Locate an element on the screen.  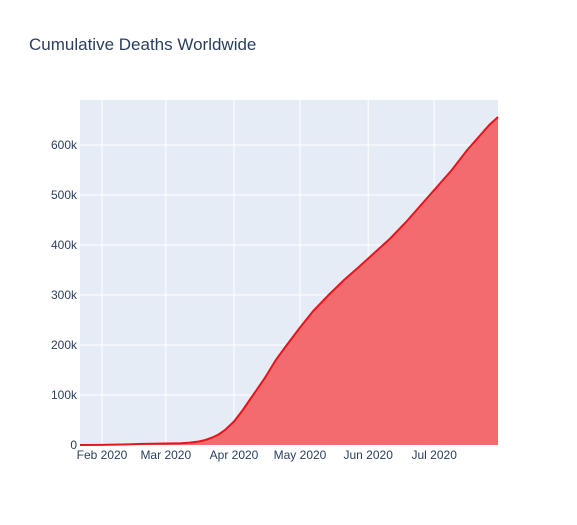
y-tick-label: 200k is located at coordinates (64, 345).